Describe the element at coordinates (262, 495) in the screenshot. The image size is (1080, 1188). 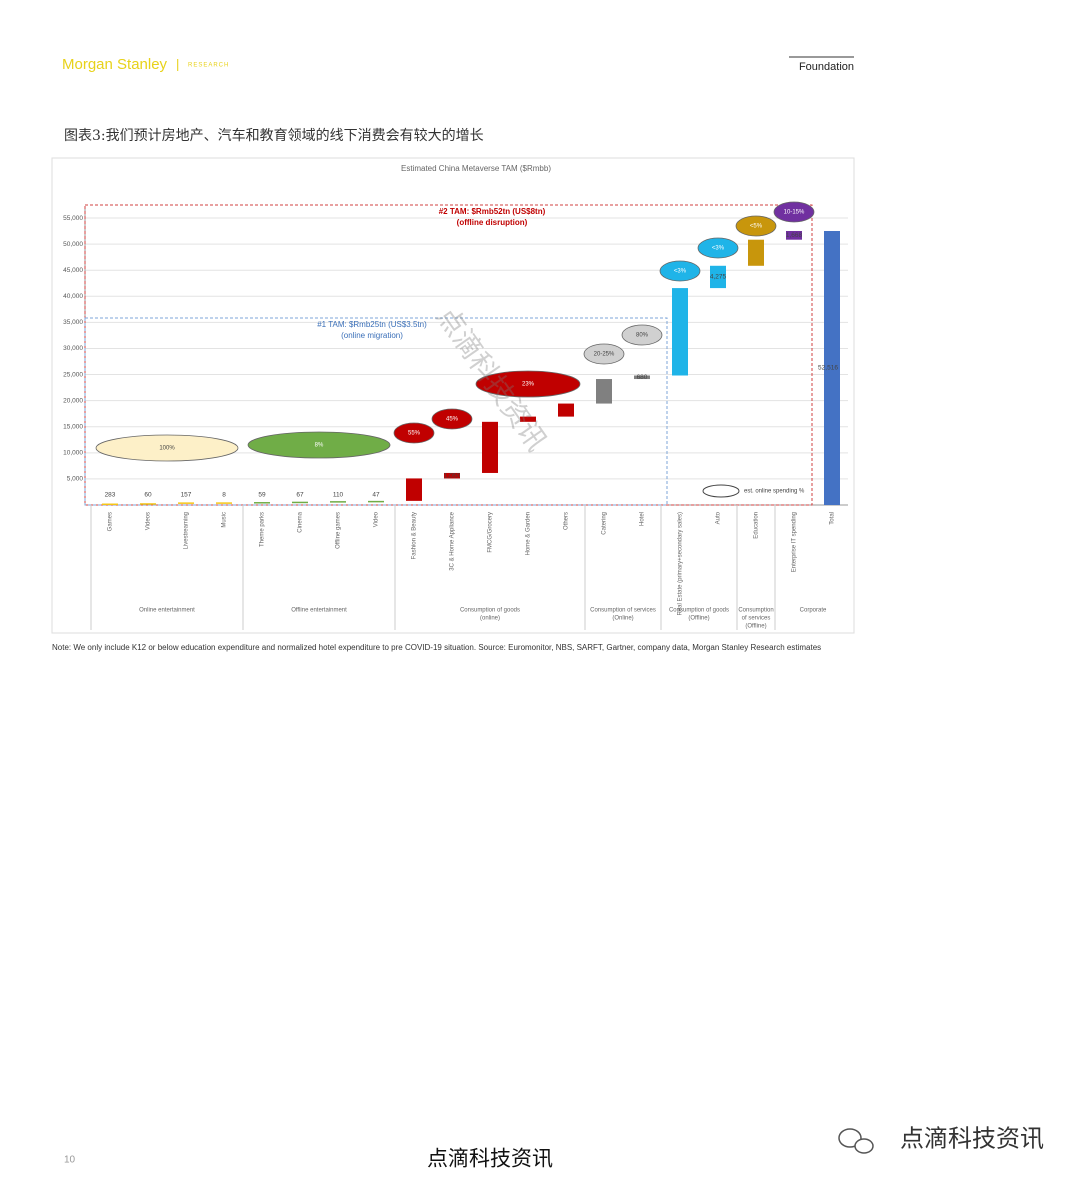
I see `value-label: 59` at that location.